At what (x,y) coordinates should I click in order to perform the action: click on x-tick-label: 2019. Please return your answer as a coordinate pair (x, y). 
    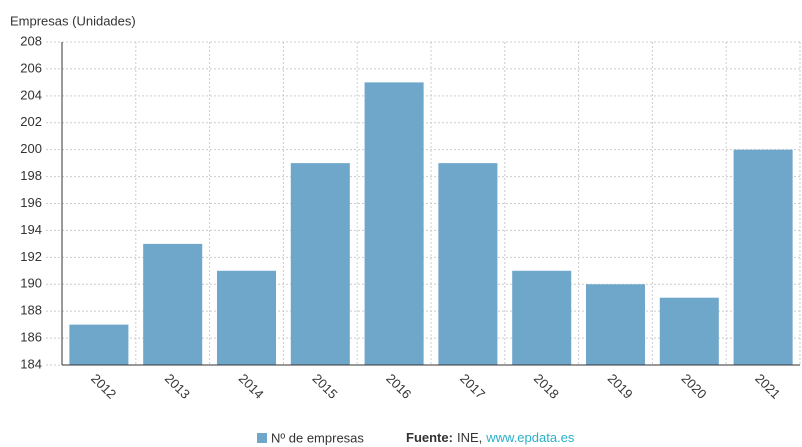
    Looking at the image, I should click on (620, 386).